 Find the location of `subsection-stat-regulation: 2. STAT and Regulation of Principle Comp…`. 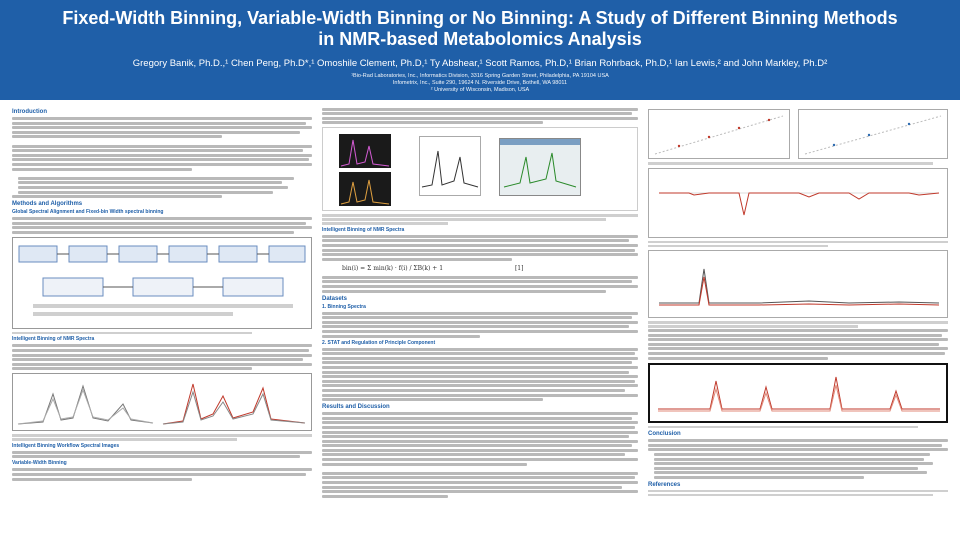

subsection-stat-regulation: 2. STAT and Regulation of Principle Comp… is located at coordinates (379, 342).